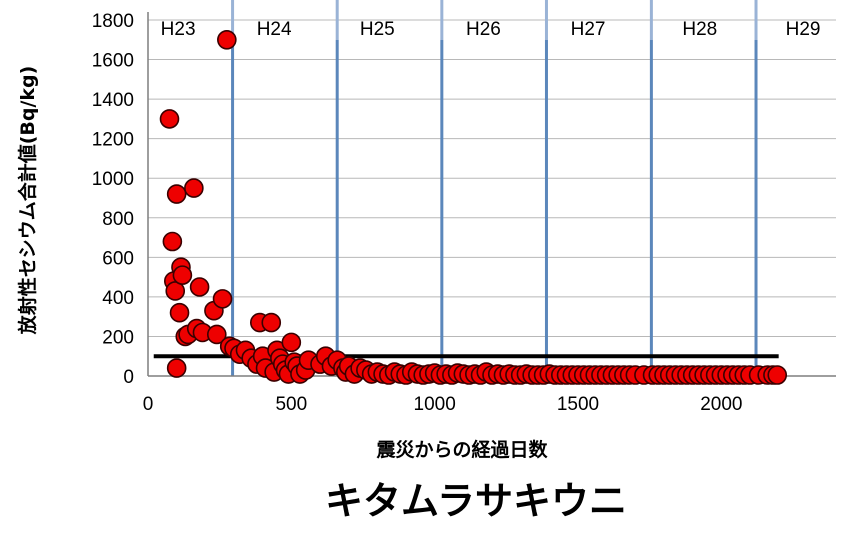 Image resolution: width=852 pixels, height=546 pixels. I want to click on fiscal-year-label: H27, so click(588, 29).